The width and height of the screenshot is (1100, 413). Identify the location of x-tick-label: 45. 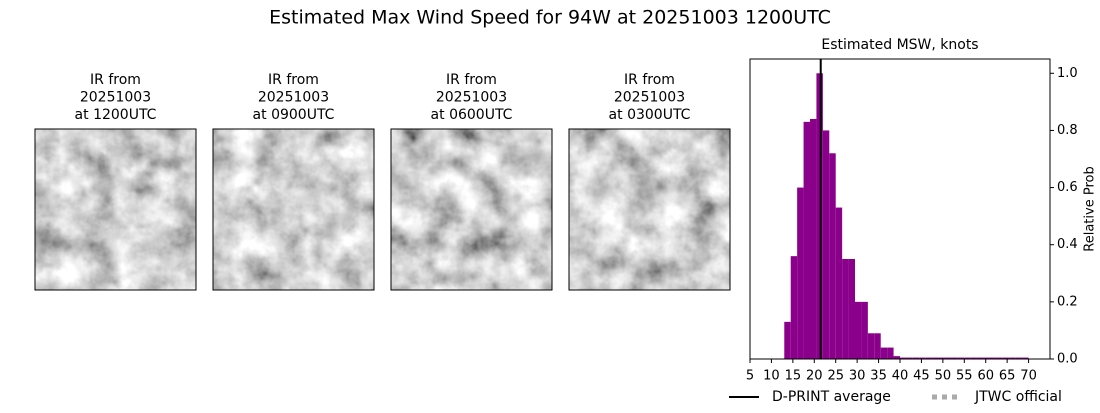
(921, 376).